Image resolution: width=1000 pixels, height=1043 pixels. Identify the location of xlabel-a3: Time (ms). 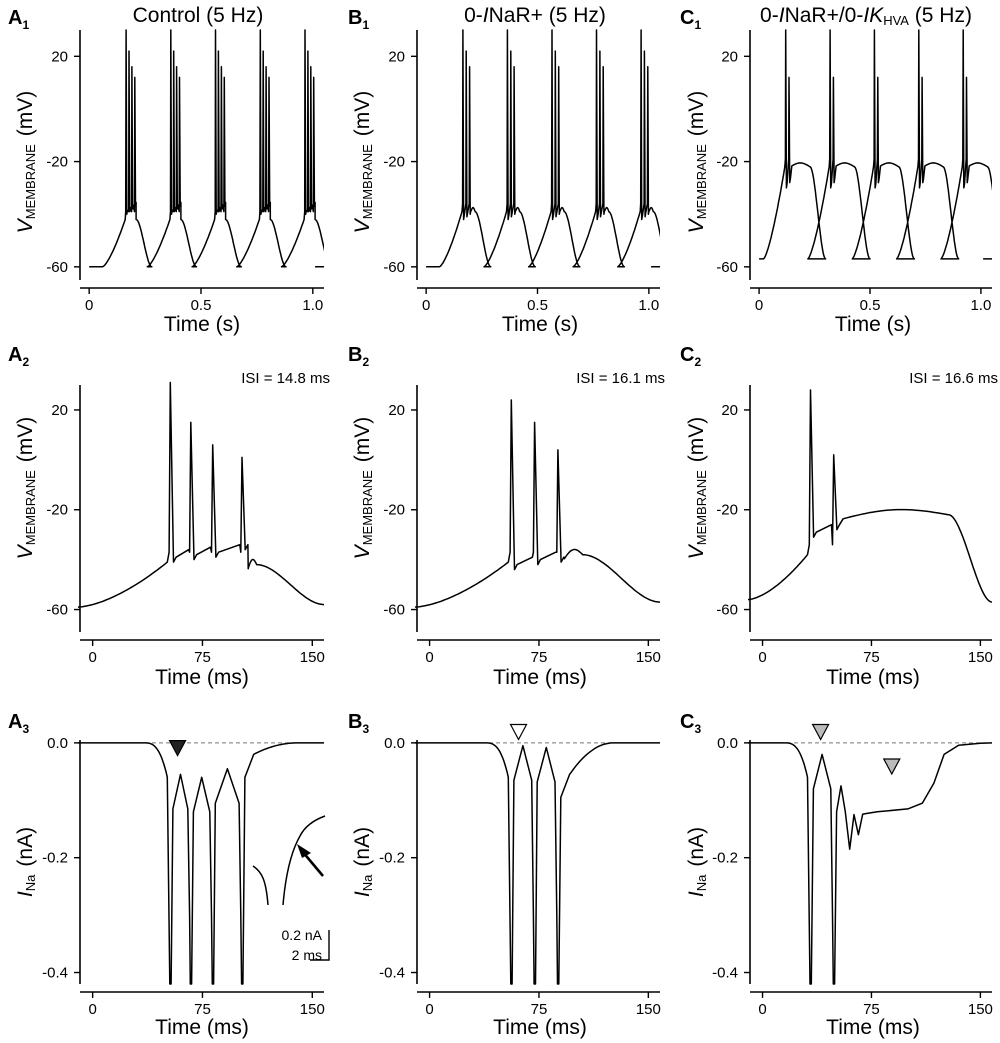
(202, 1027).